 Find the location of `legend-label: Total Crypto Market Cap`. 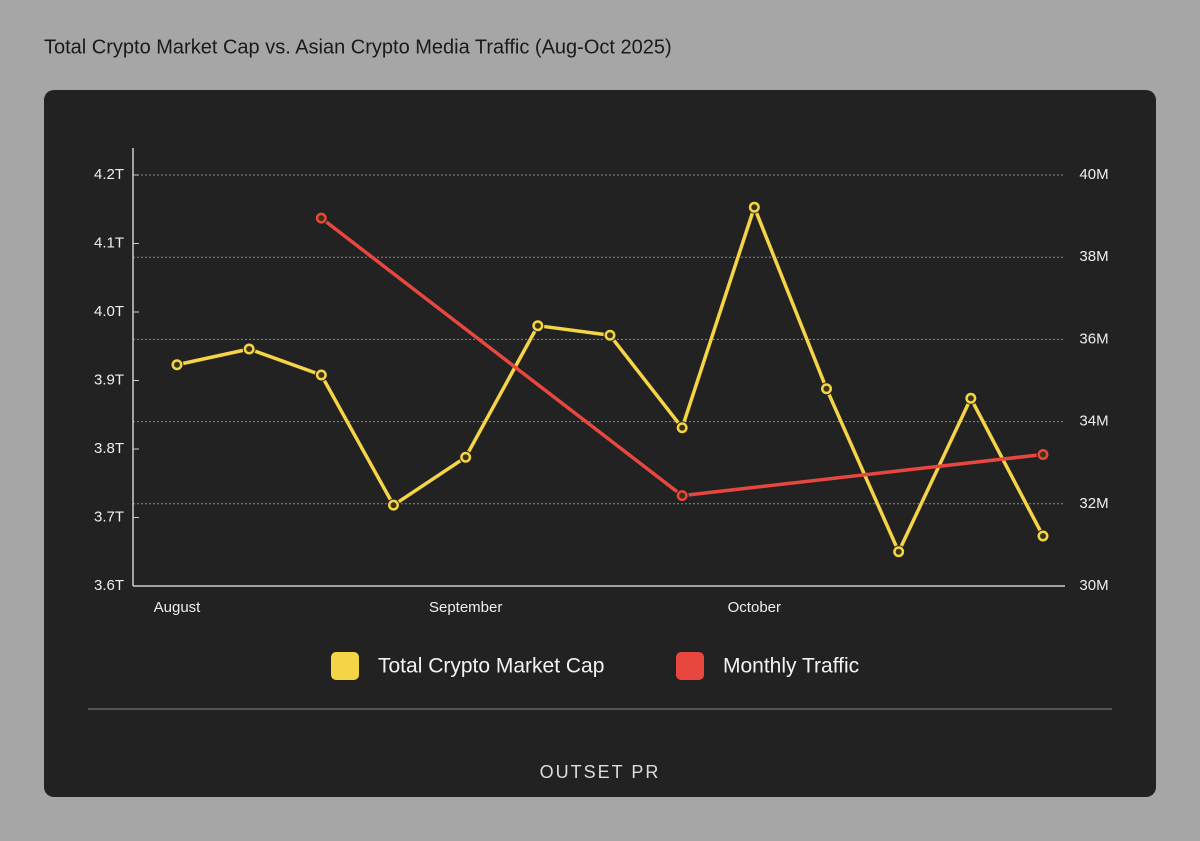

legend-label: Total Crypto Market Cap is located at coordinates (491, 666).